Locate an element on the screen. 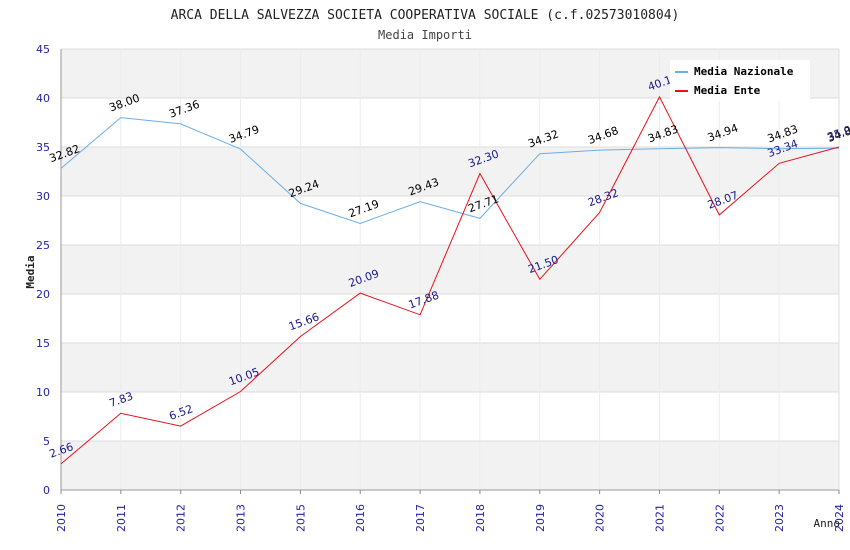 This screenshot has height=550, width=850. x-tick-label: 2023 is located at coordinates (779, 518).